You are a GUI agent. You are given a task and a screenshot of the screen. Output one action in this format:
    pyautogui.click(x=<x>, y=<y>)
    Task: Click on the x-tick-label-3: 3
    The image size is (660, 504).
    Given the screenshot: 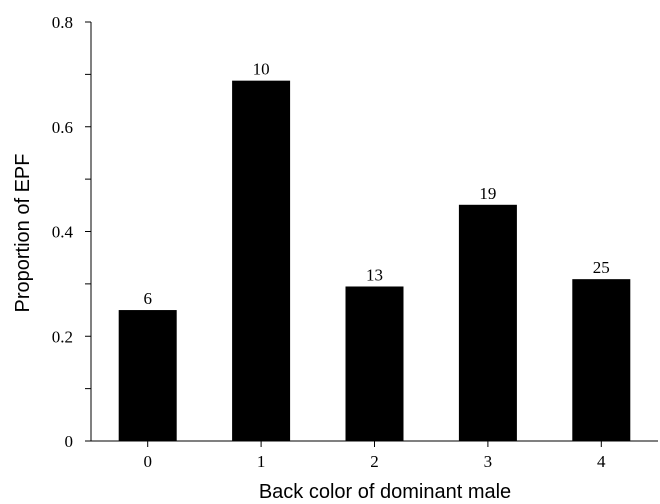 What is the action you would take?
    pyautogui.click(x=488, y=461)
    